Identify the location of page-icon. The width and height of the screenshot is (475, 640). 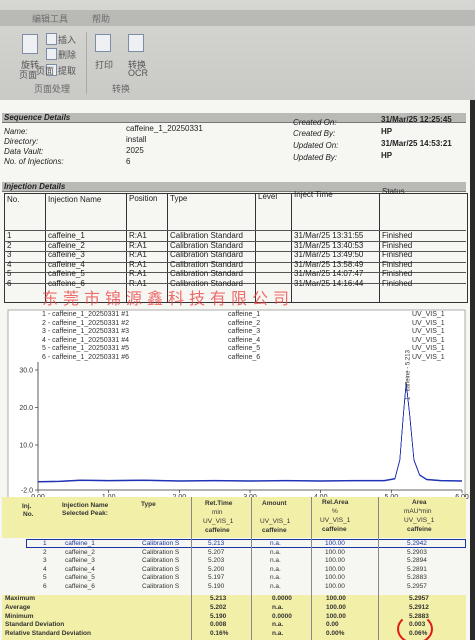
(51, 70).